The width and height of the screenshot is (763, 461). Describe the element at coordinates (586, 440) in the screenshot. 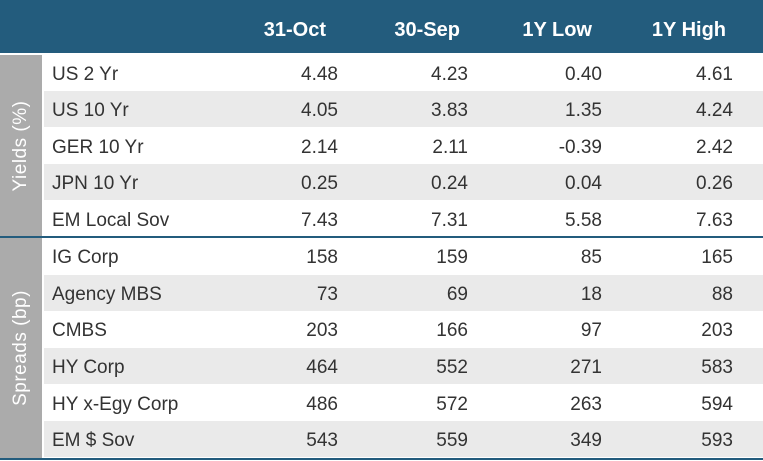

I see `value-1y-low: 349` at that location.